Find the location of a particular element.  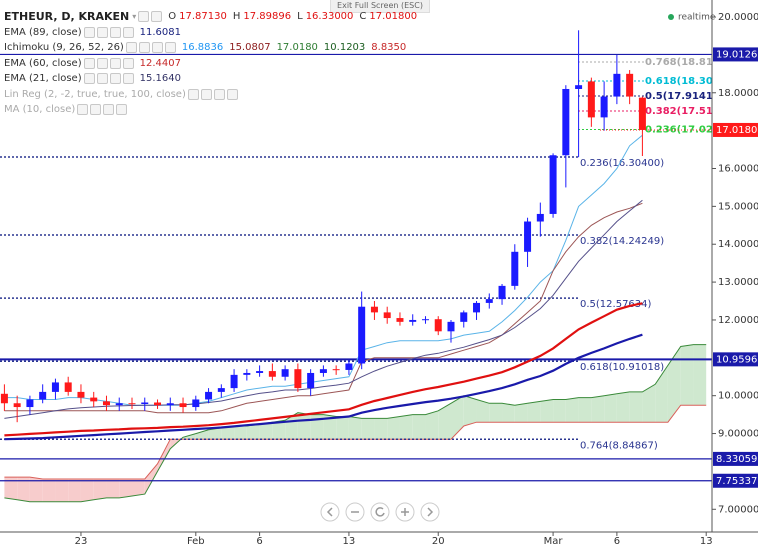

y-tick-label: 16.00000 is located at coordinates (738, 168).